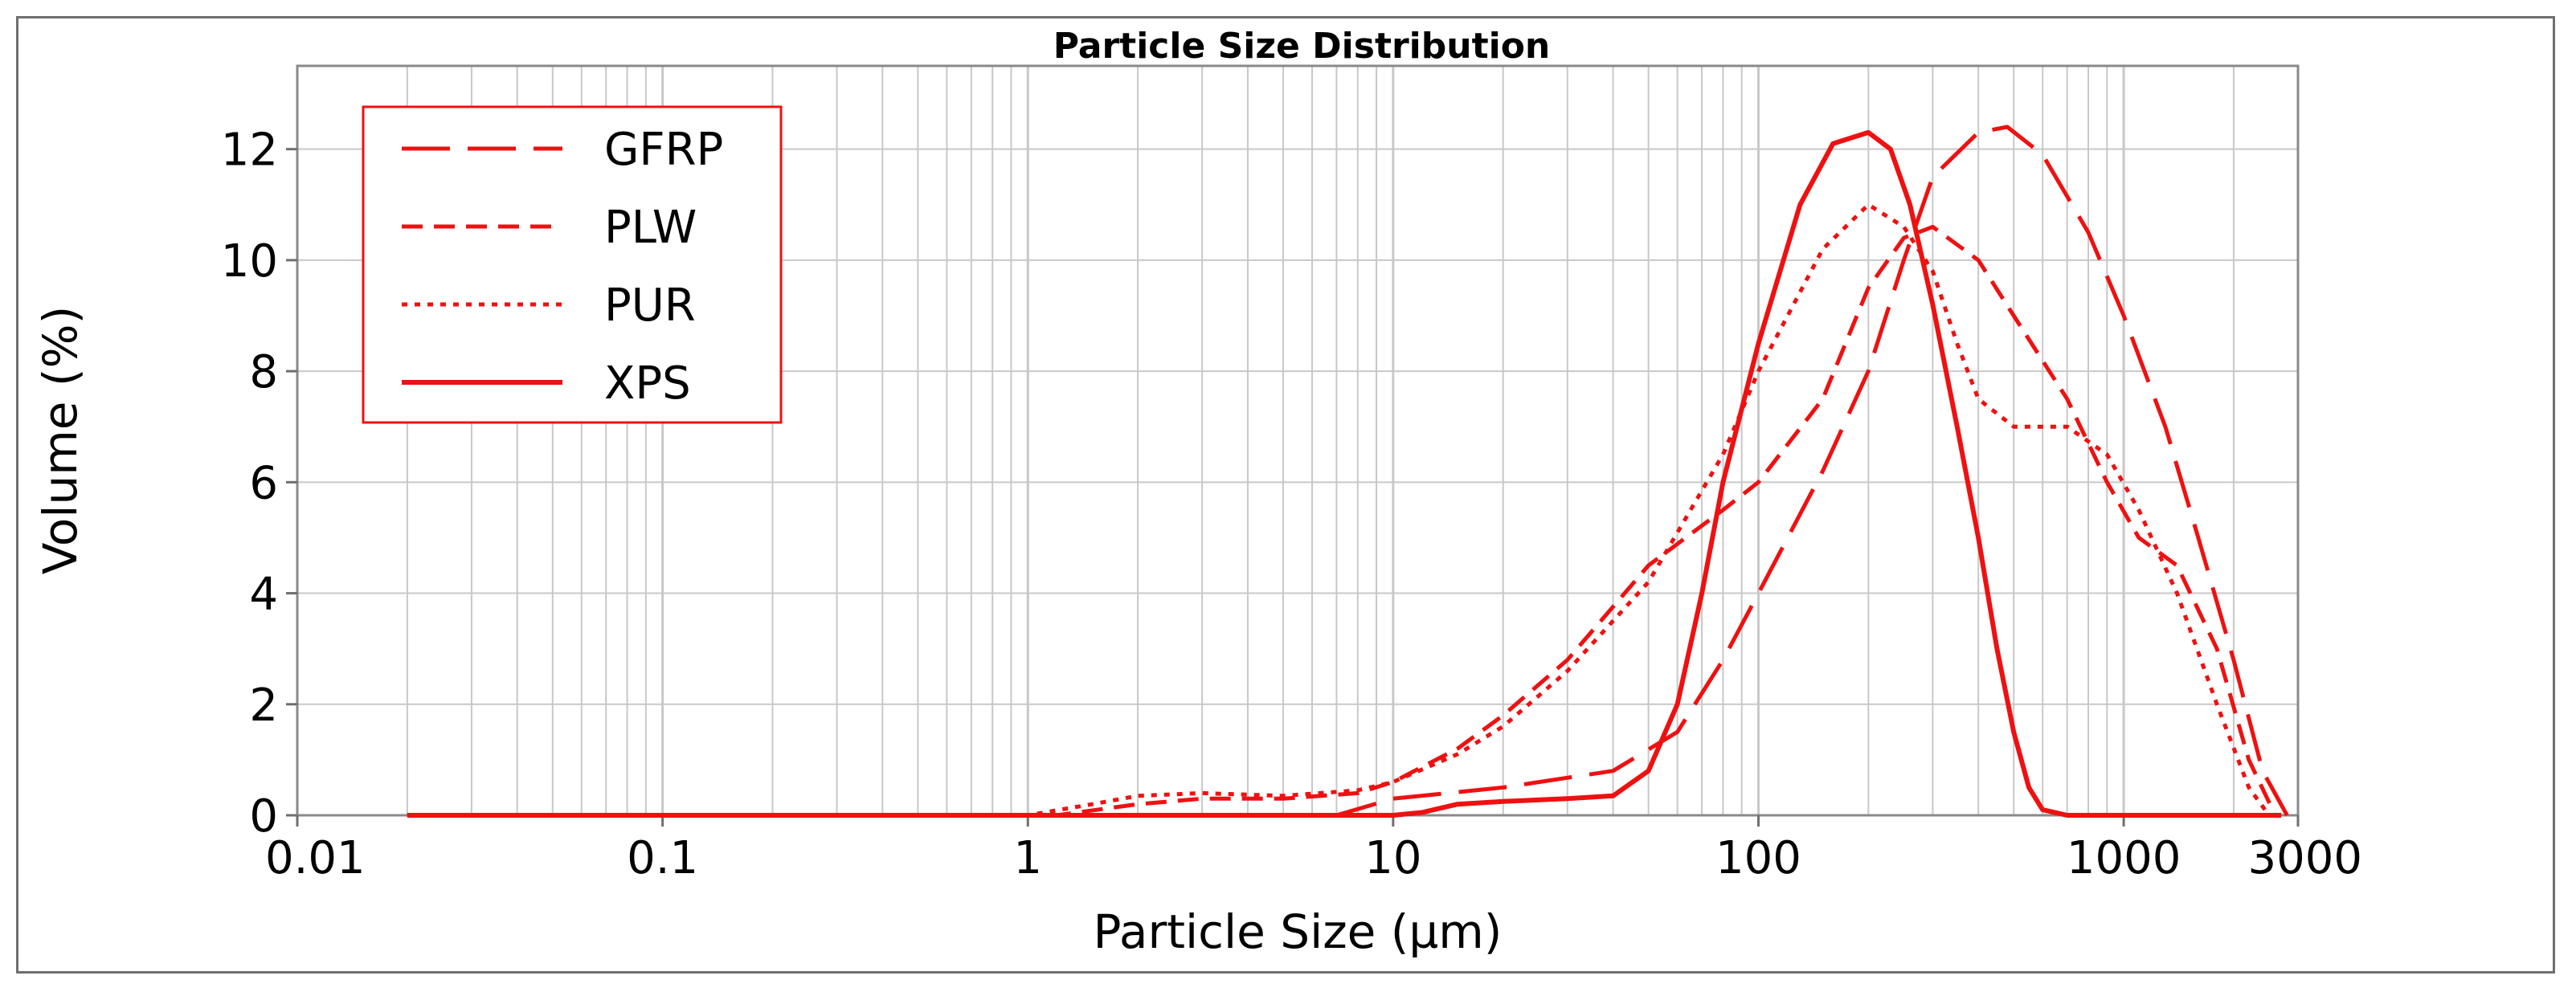 This screenshot has width=2576, height=992. I want to click on y-tick-label: 0, so click(264, 816).